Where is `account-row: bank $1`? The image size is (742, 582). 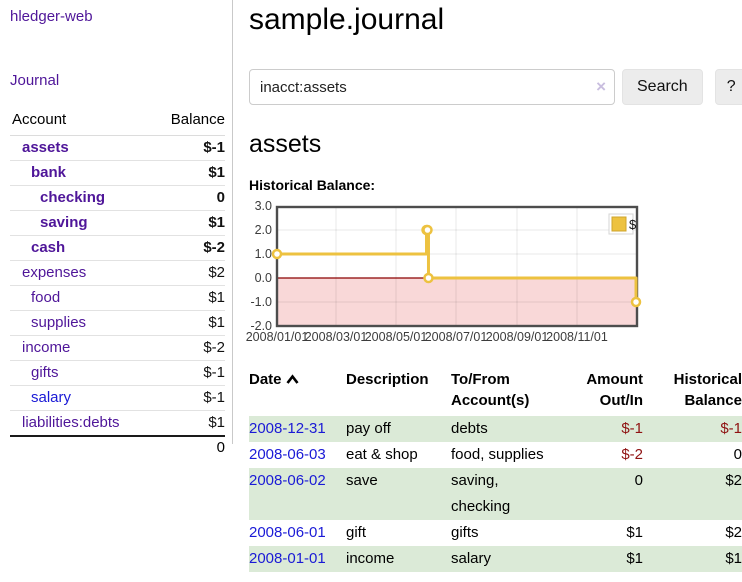 account-row: bank $1 is located at coordinates (117, 173).